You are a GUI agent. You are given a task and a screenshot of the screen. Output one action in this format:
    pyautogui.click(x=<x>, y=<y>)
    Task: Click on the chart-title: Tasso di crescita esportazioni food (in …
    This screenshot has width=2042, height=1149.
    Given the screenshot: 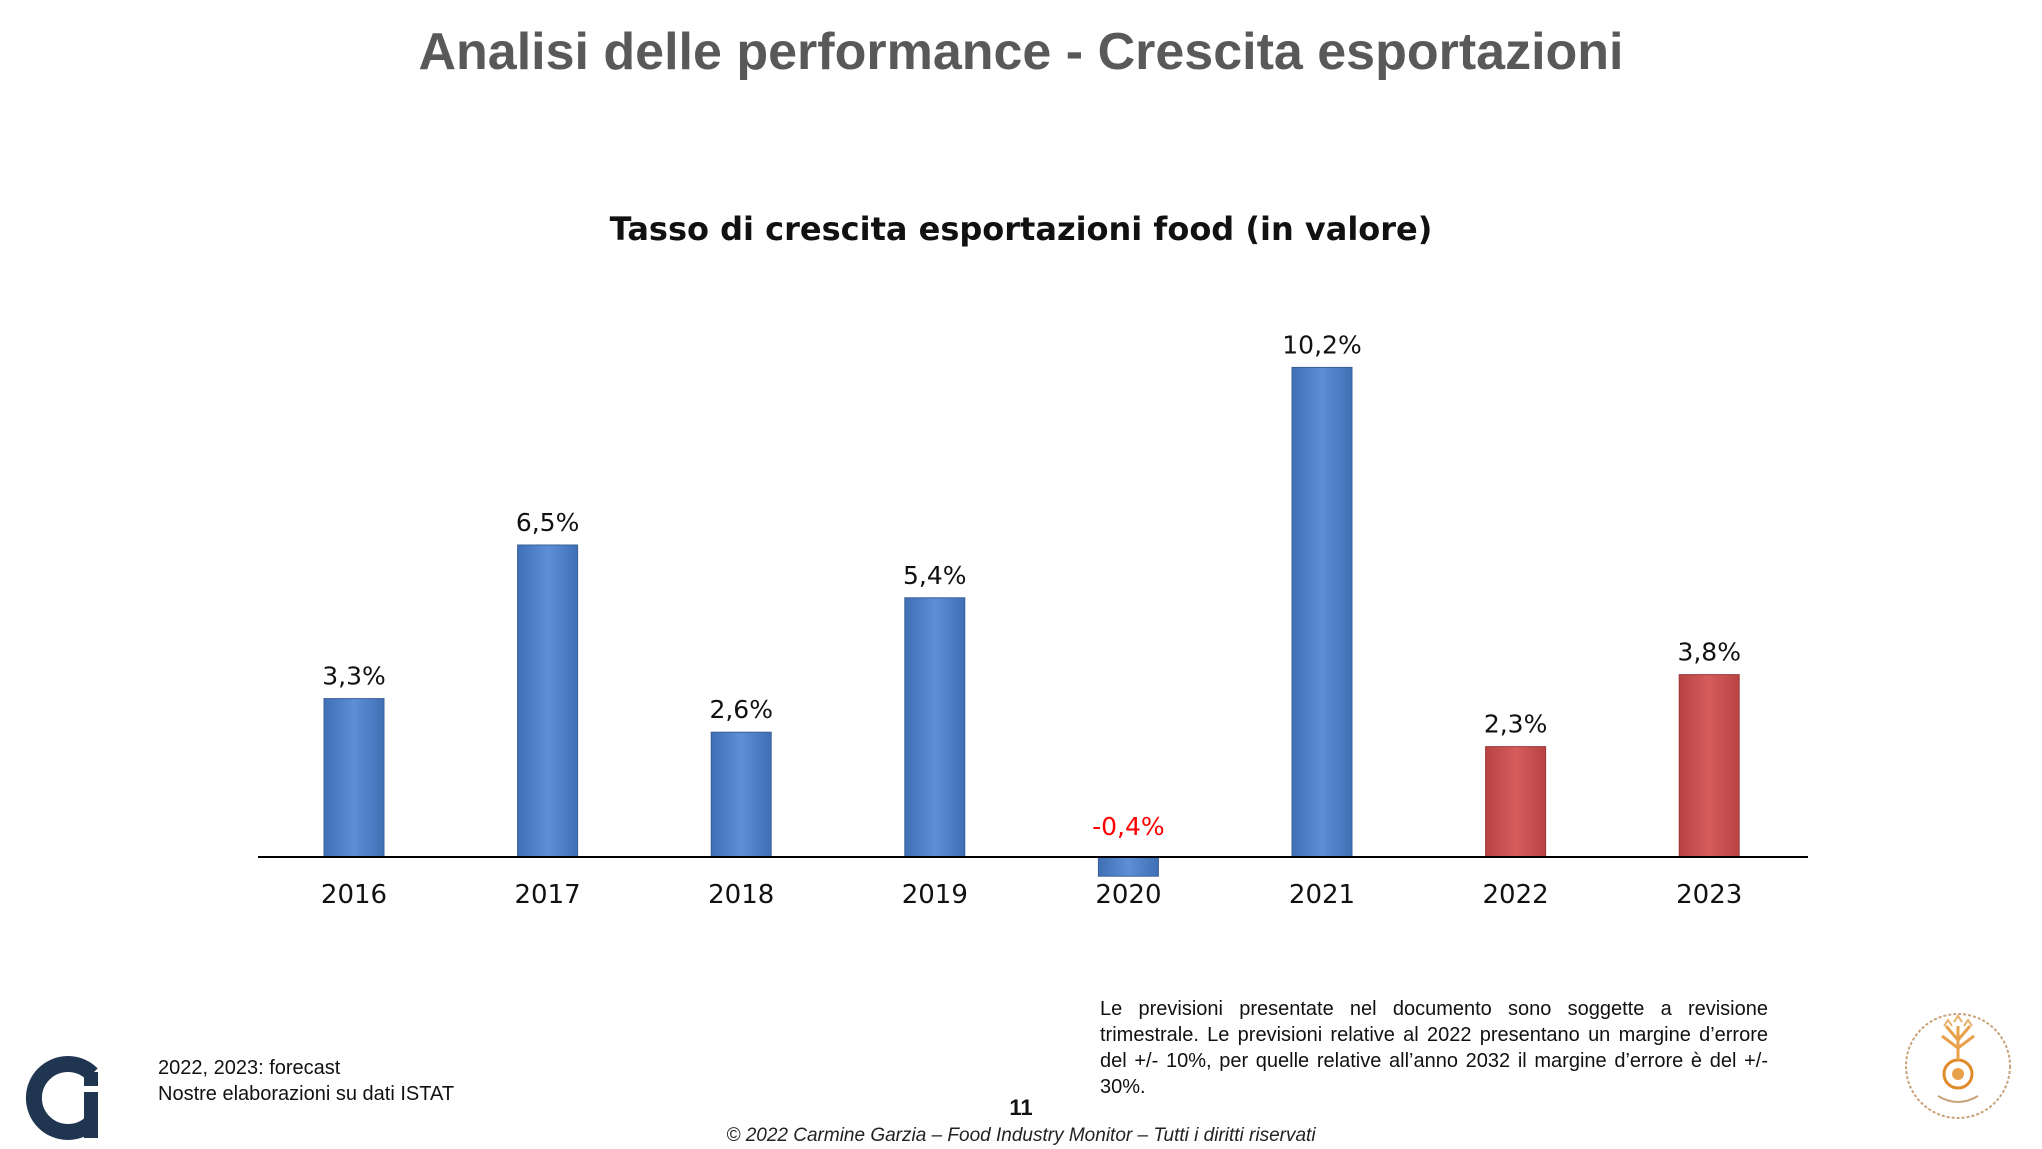 What is the action you would take?
    pyautogui.click(x=1021, y=229)
    